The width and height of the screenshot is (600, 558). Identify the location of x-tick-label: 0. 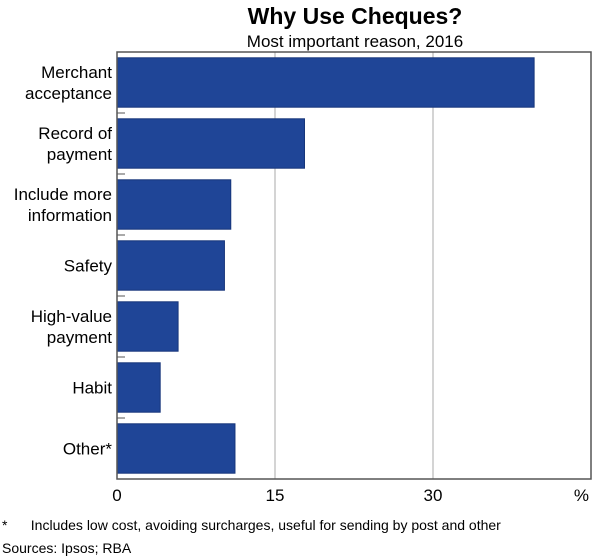
(116, 495).